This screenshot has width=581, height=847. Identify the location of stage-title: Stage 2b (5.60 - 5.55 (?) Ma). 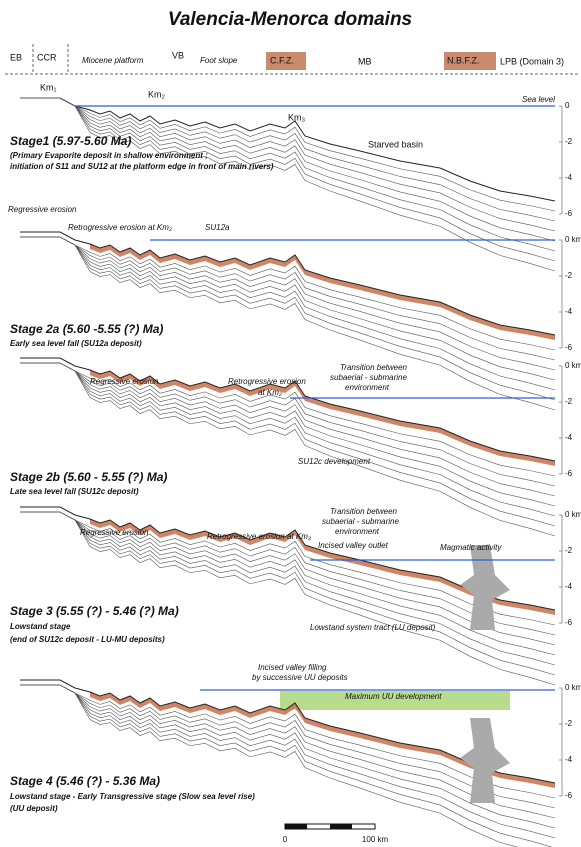
(88, 477).